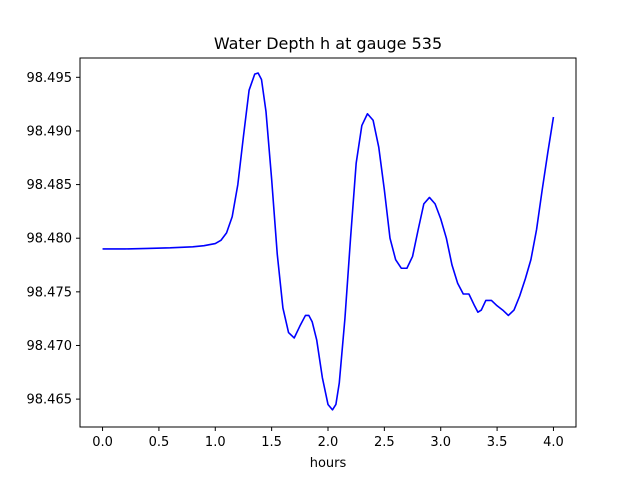  Describe the element at coordinates (440, 442) in the screenshot. I see `x-tick-label: 3.0` at that location.